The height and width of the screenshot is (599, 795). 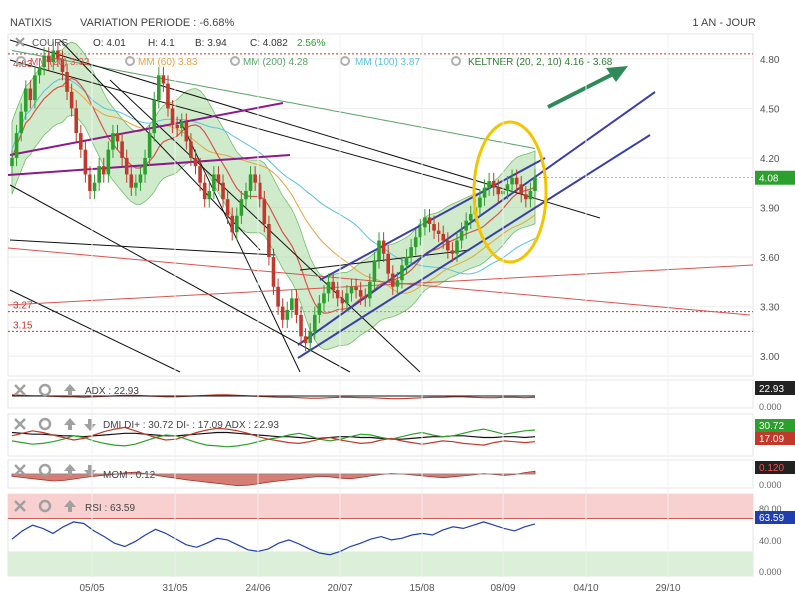 I want to click on rsi-close-icon, so click(x=20, y=506).